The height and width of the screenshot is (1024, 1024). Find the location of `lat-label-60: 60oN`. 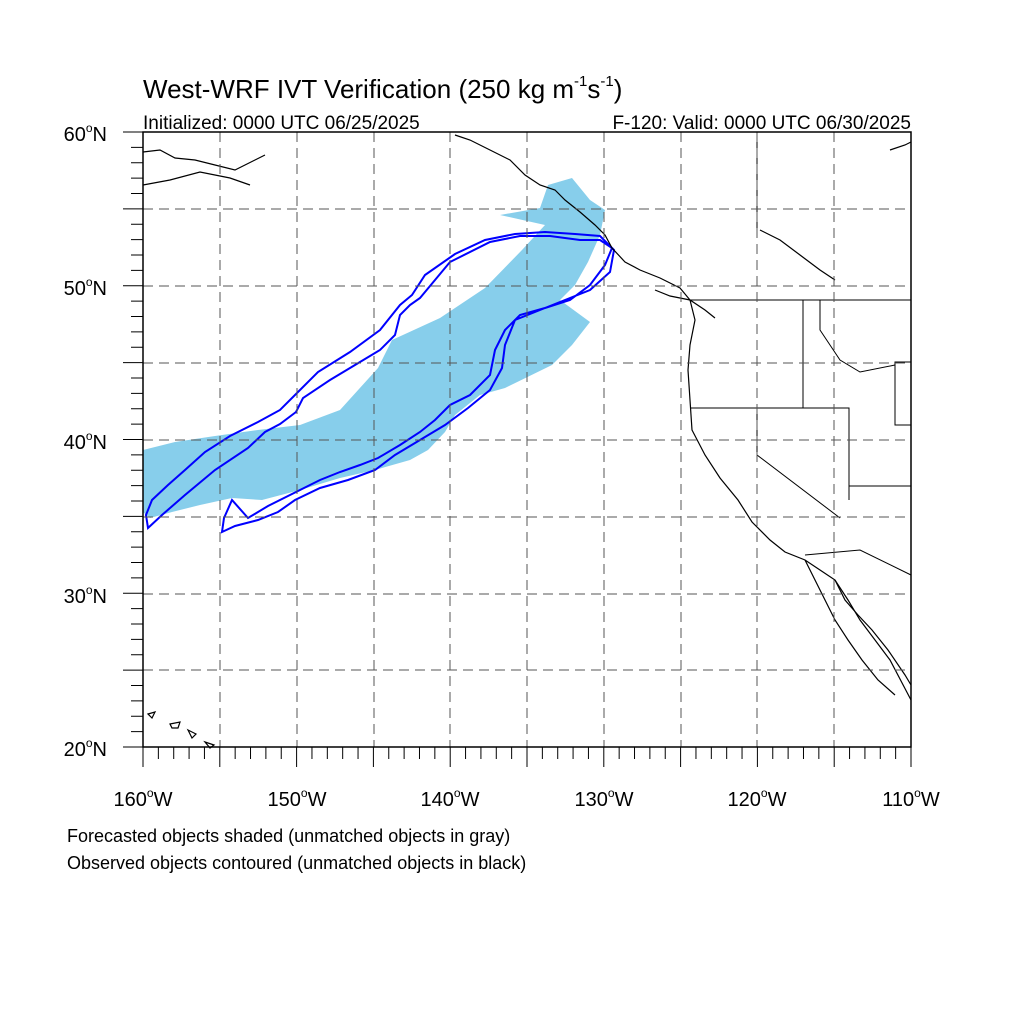

lat-label-60: 60oN is located at coordinates (85, 133).